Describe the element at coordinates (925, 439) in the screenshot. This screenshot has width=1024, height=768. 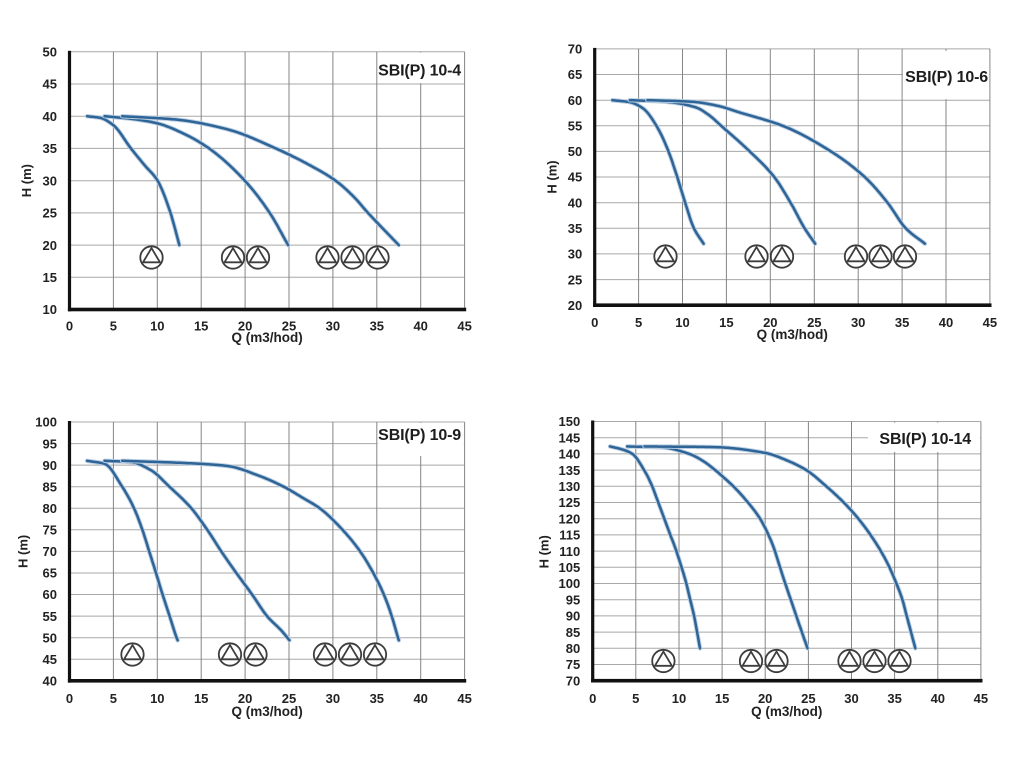
I see `svg-text: SBI(P) 10-14` at that location.